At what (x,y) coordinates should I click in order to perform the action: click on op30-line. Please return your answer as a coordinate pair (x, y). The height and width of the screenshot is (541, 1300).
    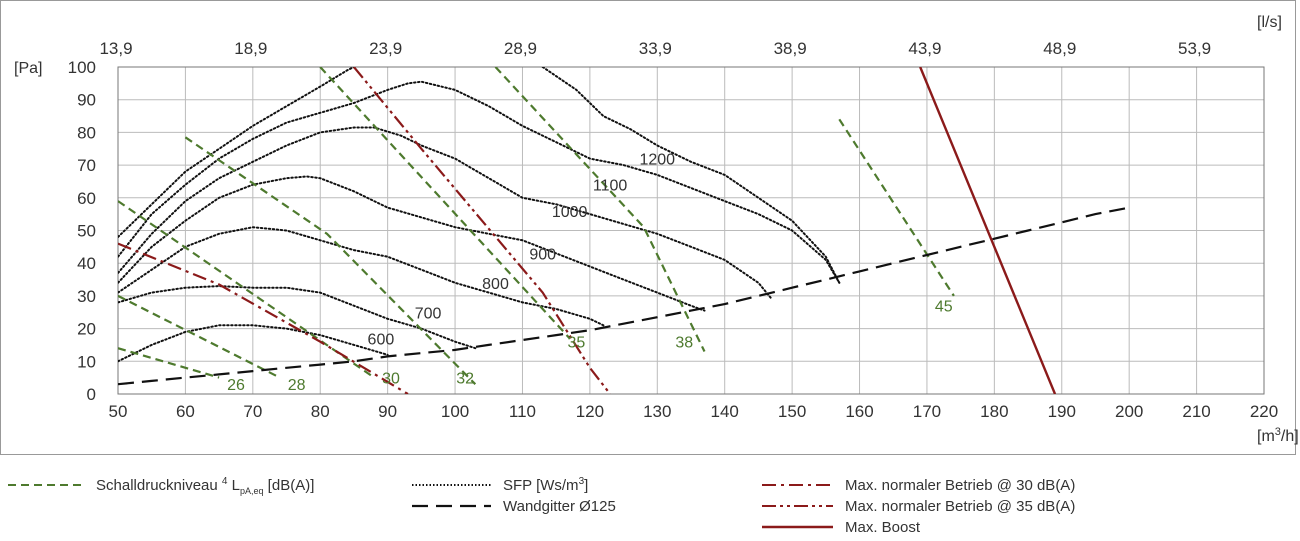
    Looking at the image, I should click on (263, 318).